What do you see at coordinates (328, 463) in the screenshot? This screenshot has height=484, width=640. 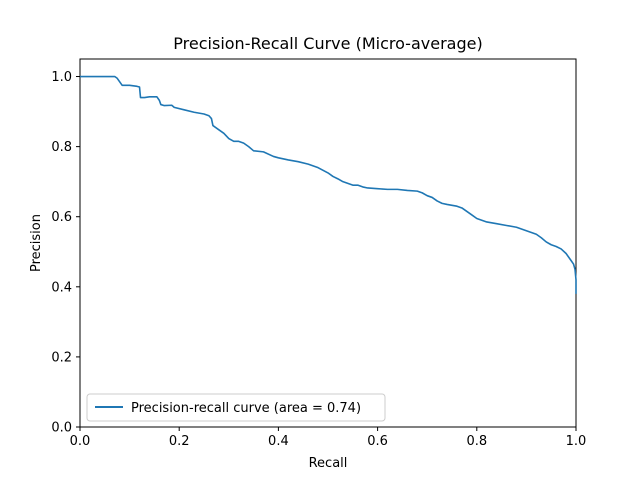 I see `x-axis-label: Recall` at bounding box center [328, 463].